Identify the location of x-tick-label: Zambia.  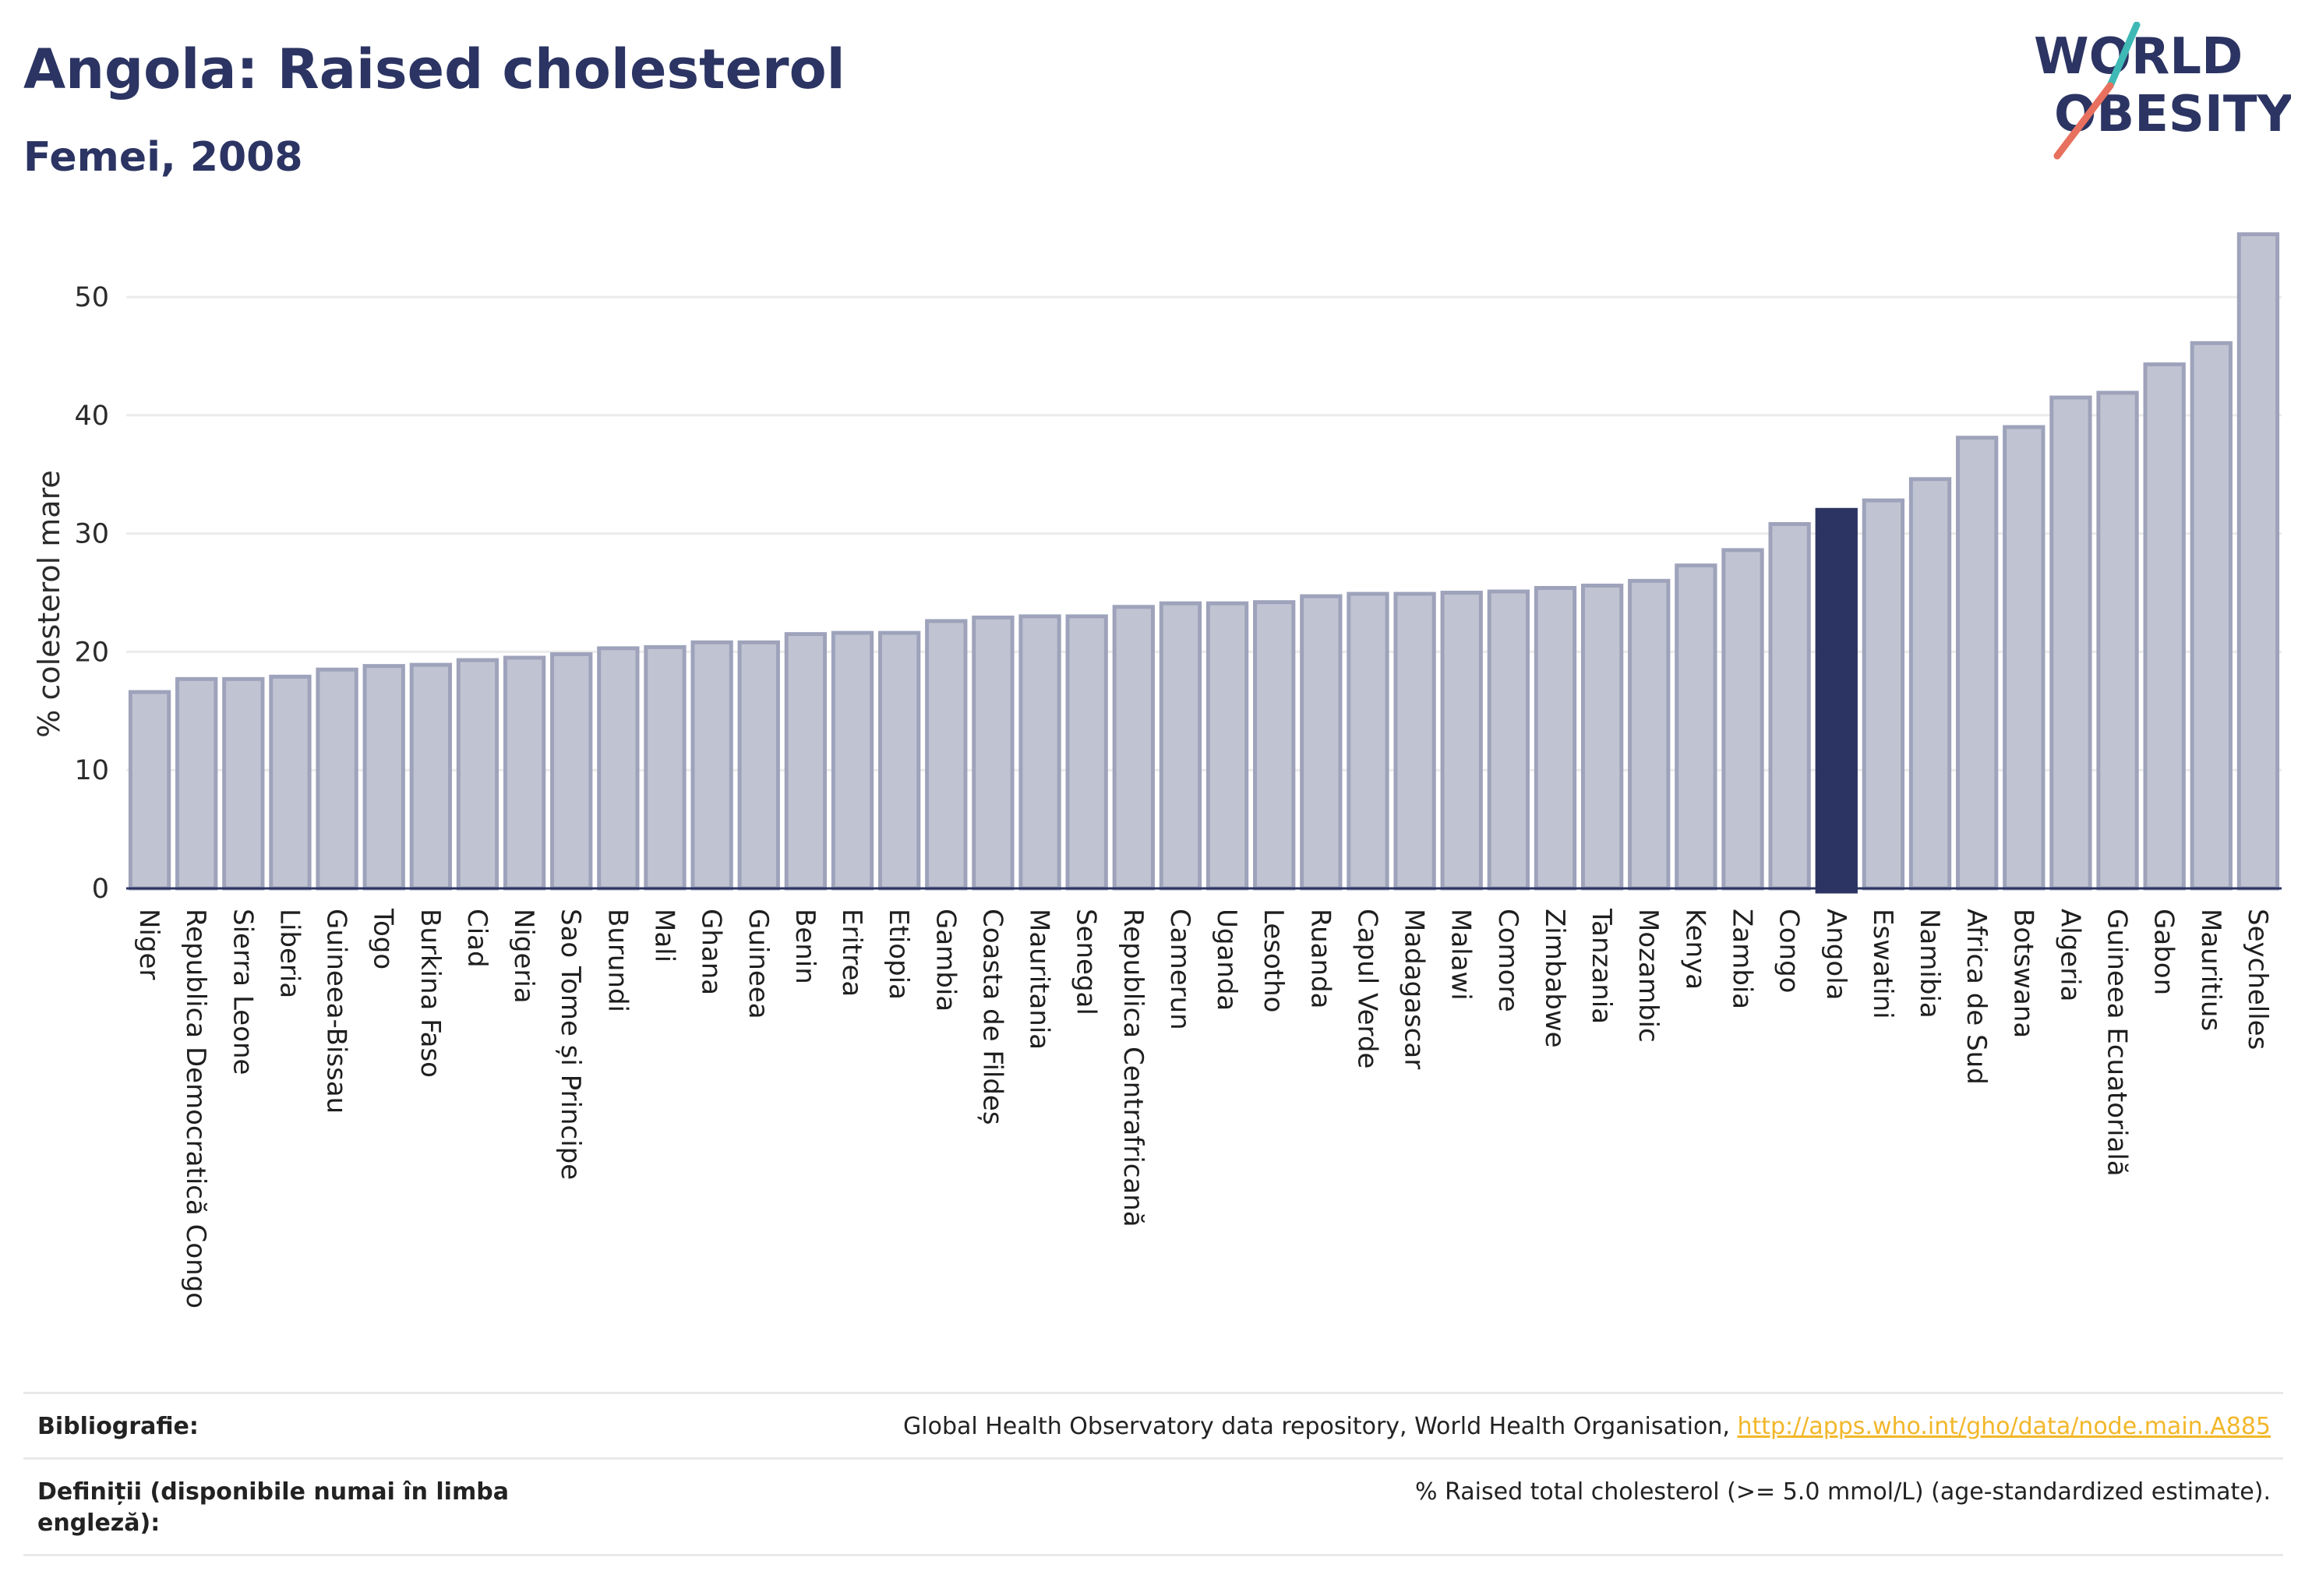
(1742, 959).